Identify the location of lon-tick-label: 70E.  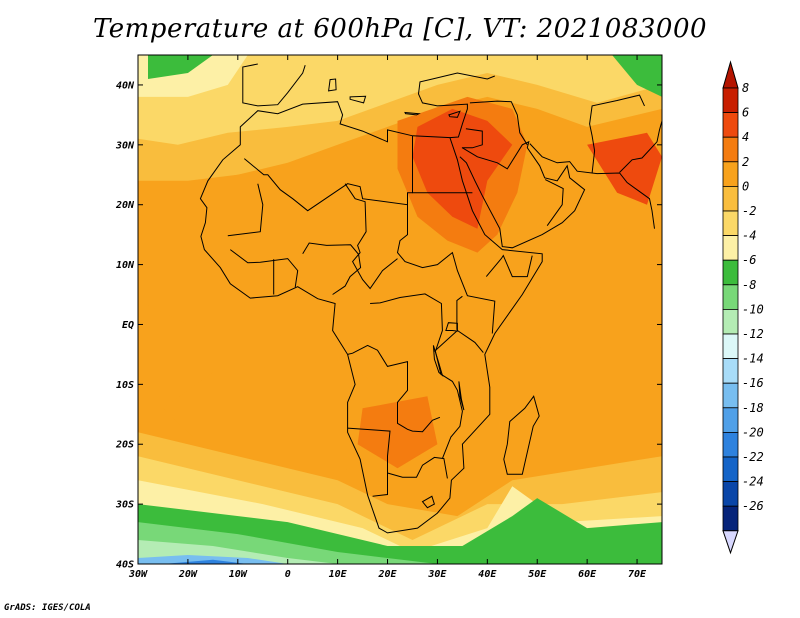
(637, 574).